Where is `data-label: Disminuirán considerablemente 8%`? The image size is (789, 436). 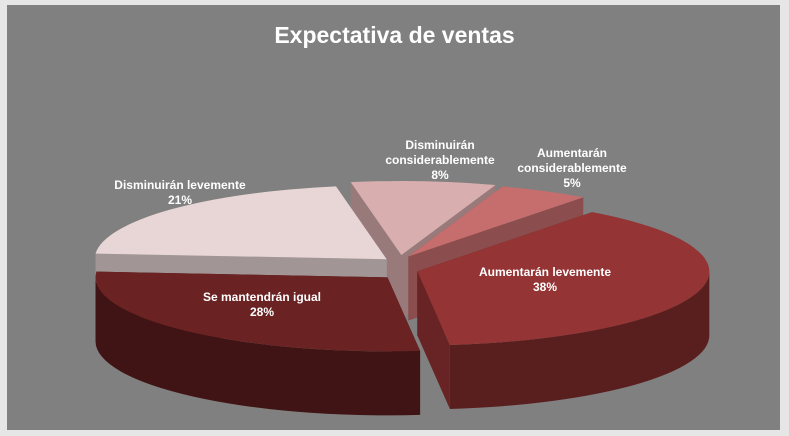 data-label: Disminuirán considerablemente 8% is located at coordinates (440, 160).